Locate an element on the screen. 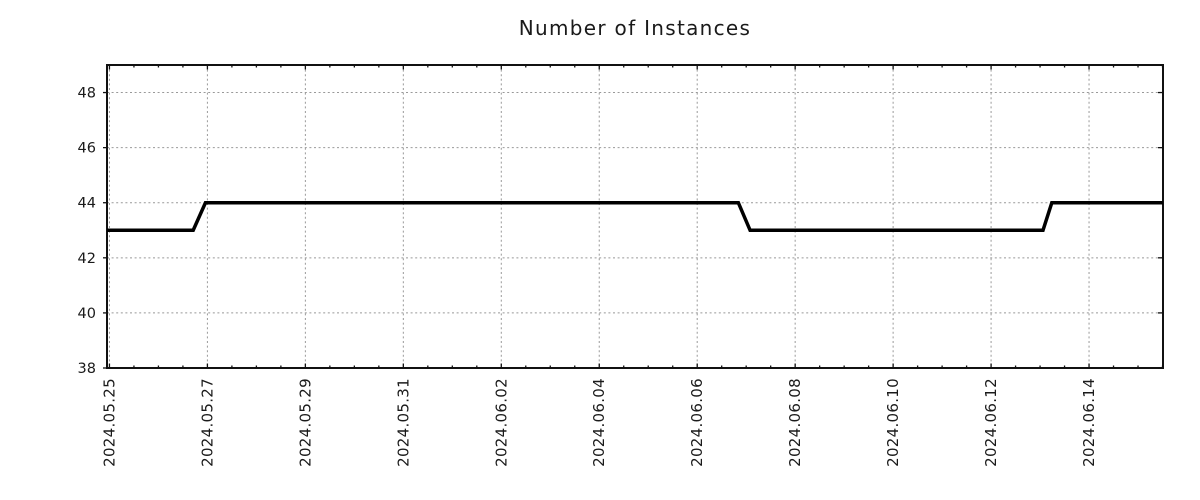 This screenshot has width=1200, height=500. y-tick-label: 46 is located at coordinates (87, 149).